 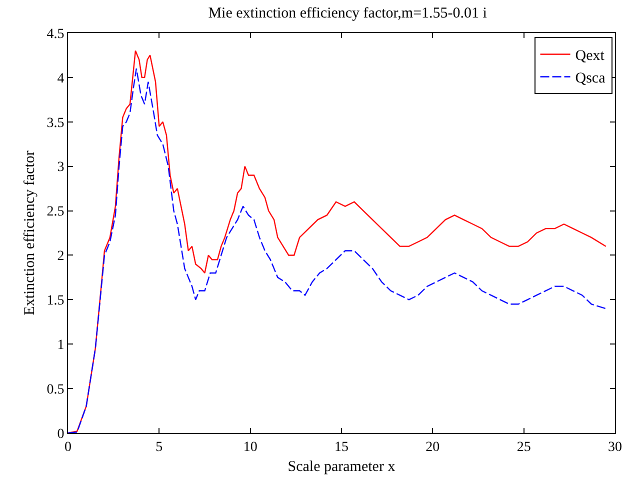 What do you see at coordinates (55, 301) in the screenshot?
I see `y-tick-label: 1.5` at bounding box center [55, 301].